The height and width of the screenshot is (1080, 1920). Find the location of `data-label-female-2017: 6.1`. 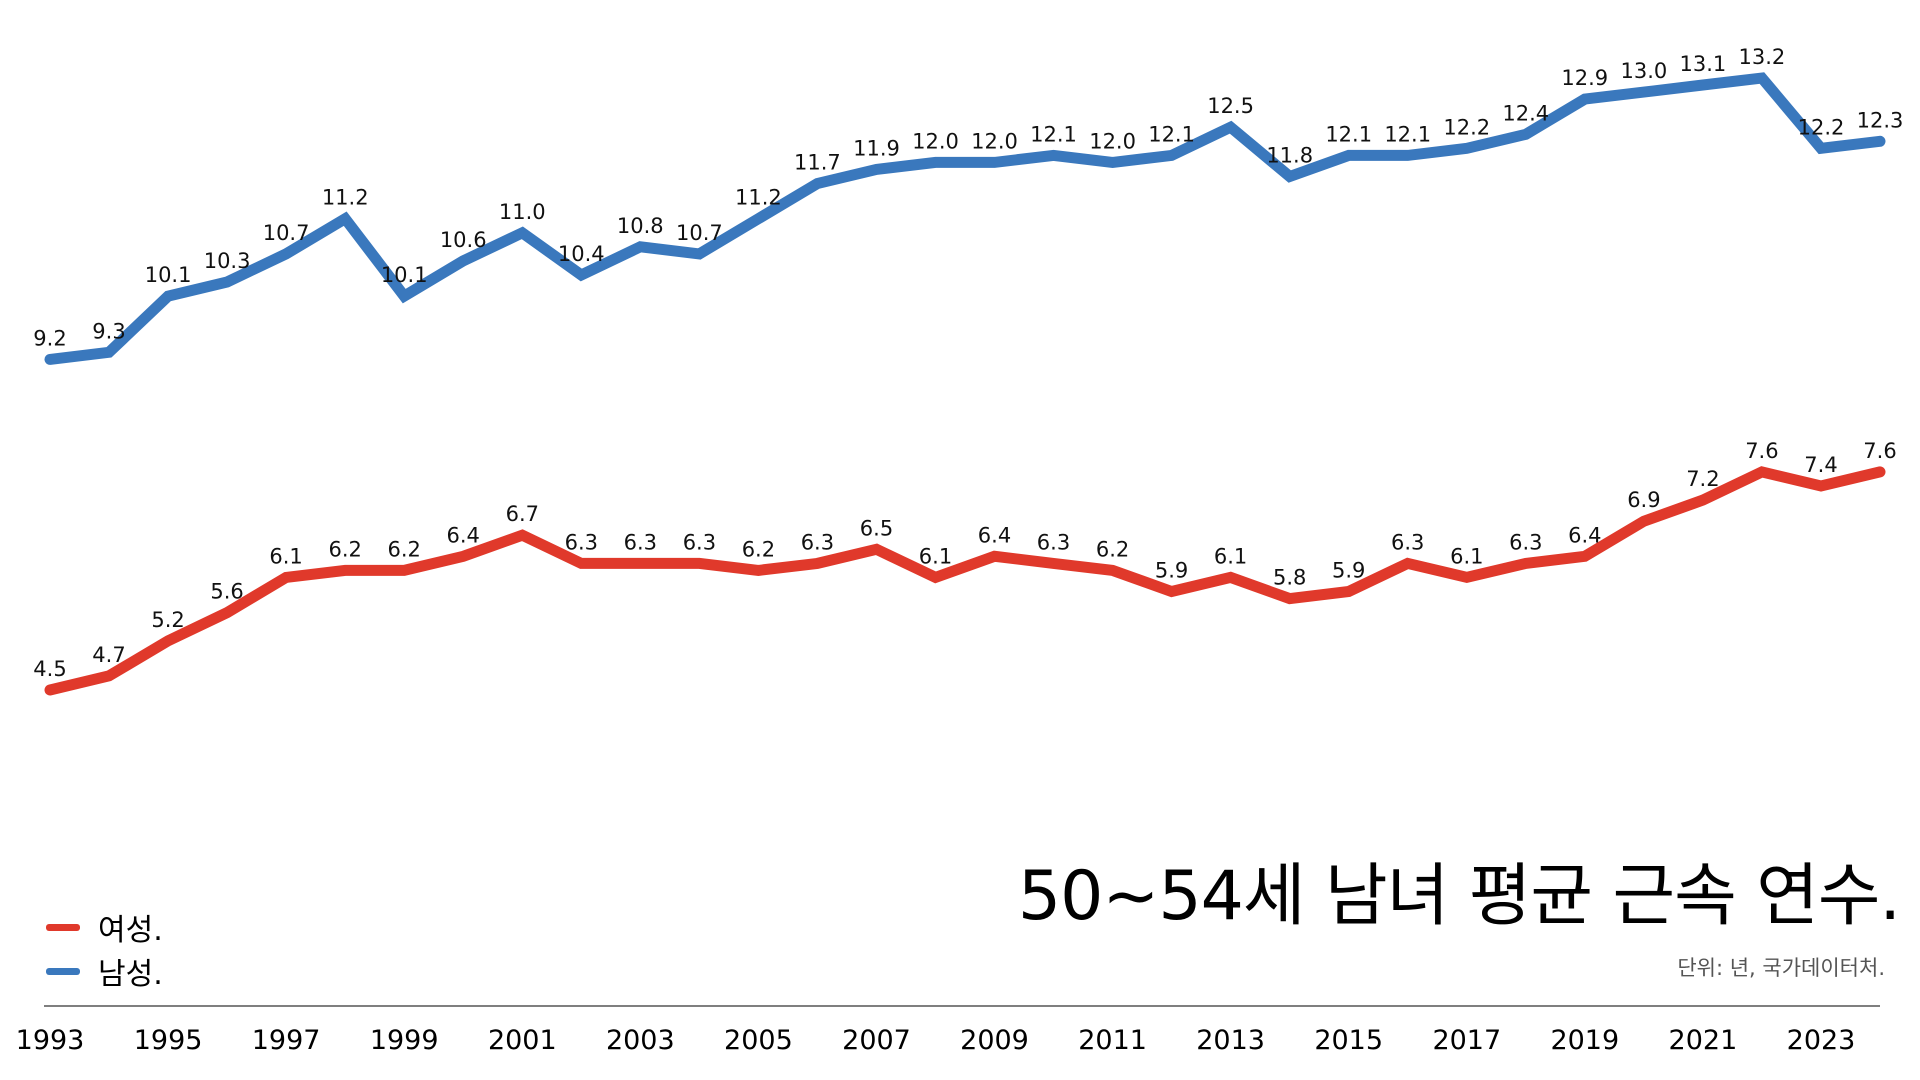

data-label-female-2017: 6.1 is located at coordinates (1466, 556).